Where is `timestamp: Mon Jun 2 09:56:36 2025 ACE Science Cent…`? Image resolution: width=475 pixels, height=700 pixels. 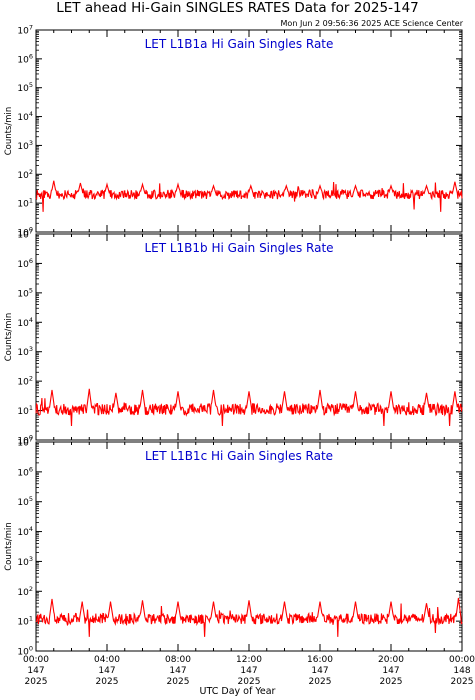 timestamp: Mon Jun 2 09:56:36 2025 ACE Science Cent… is located at coordinates (371, 23).